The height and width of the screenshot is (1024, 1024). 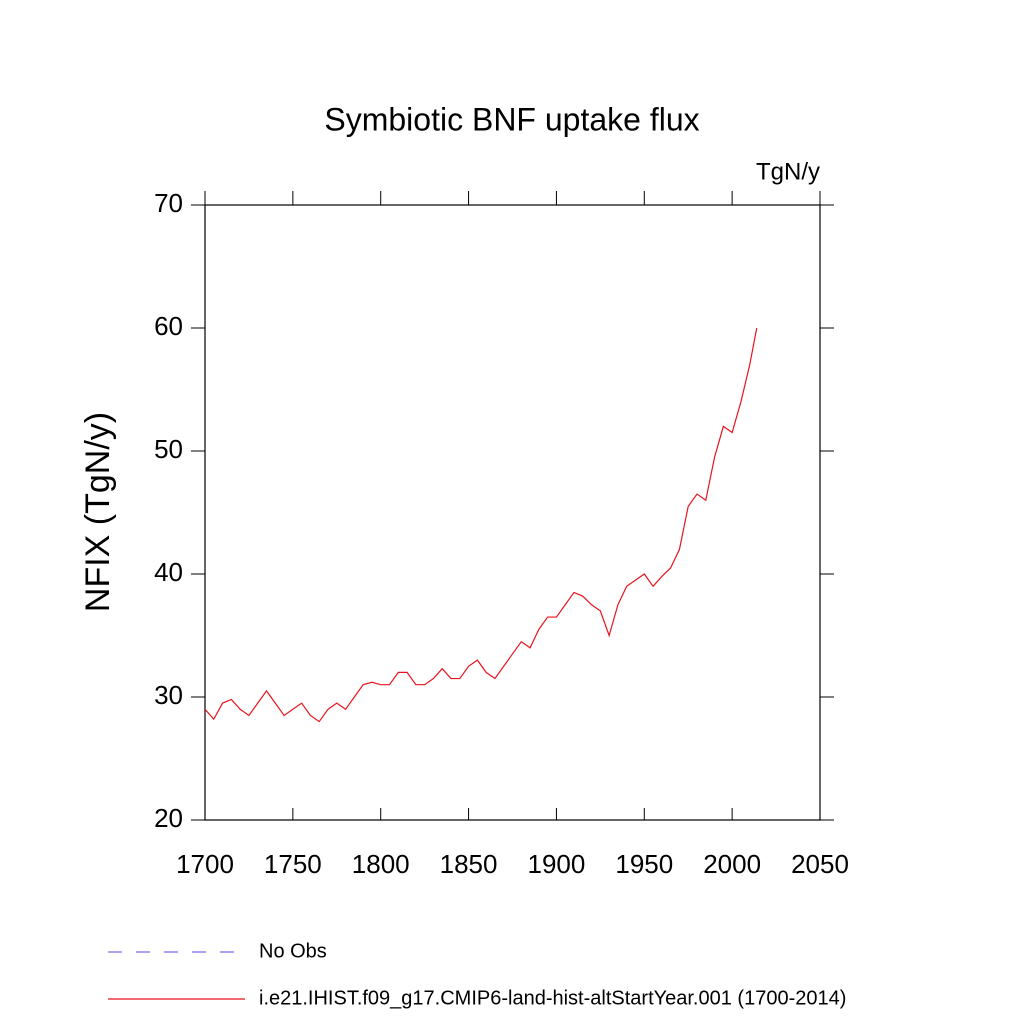 I want to click on x-tick-label: 1750, so click(x=293, y=864).